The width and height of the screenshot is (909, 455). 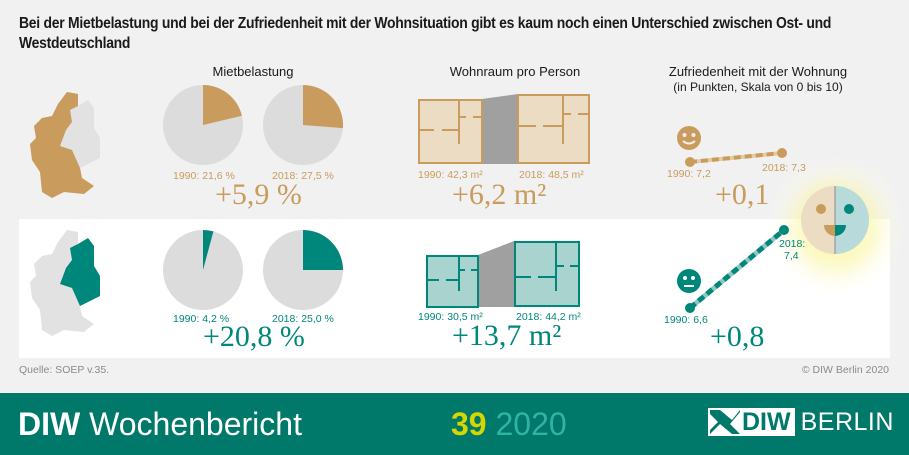 I want to click on issue-year: 2020, so click(x=526, y=424).